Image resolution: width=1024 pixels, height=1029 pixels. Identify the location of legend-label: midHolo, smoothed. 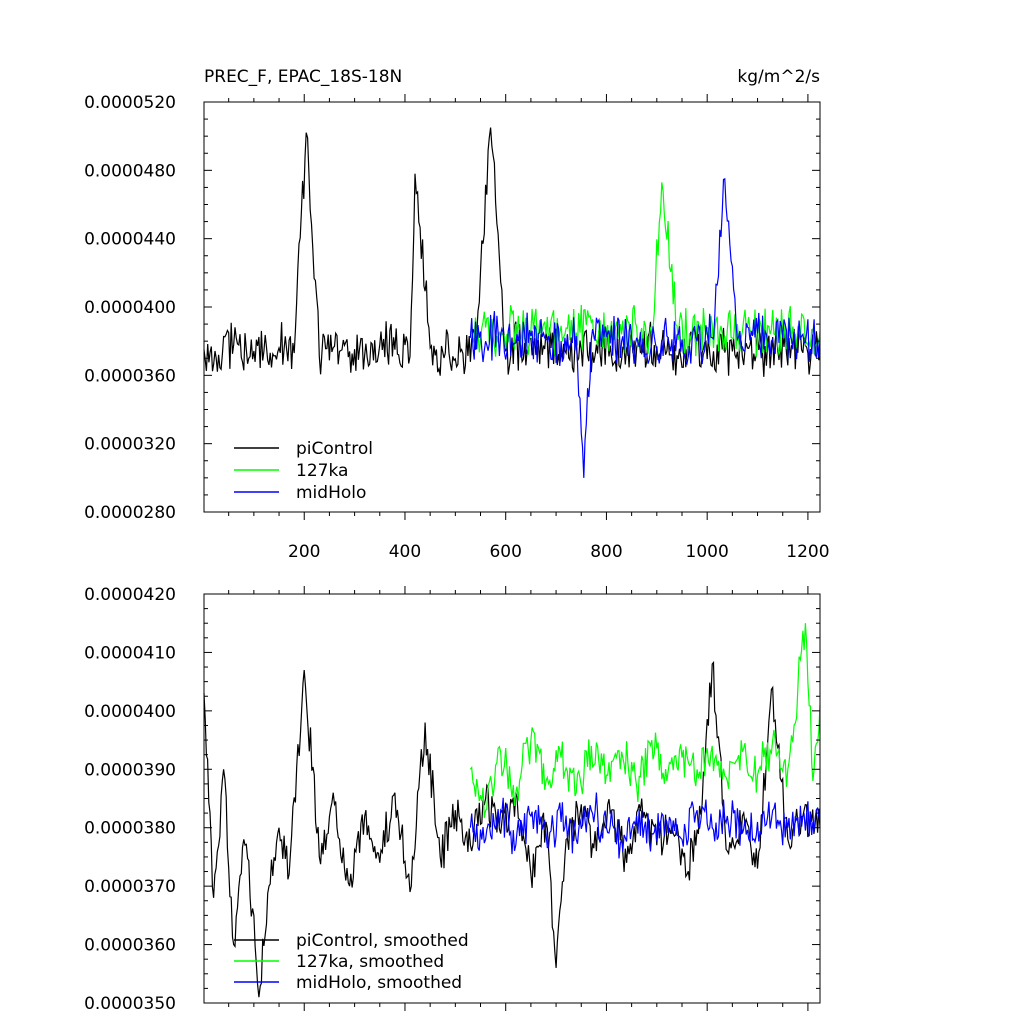
(379, 983).